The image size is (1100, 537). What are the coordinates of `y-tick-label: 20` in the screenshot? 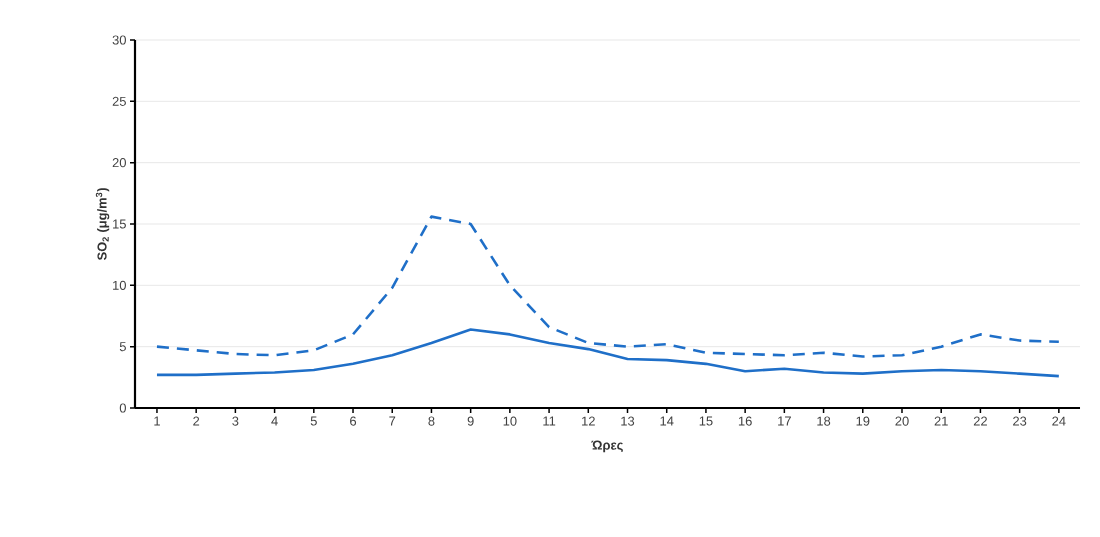 It's located at (119, 163).